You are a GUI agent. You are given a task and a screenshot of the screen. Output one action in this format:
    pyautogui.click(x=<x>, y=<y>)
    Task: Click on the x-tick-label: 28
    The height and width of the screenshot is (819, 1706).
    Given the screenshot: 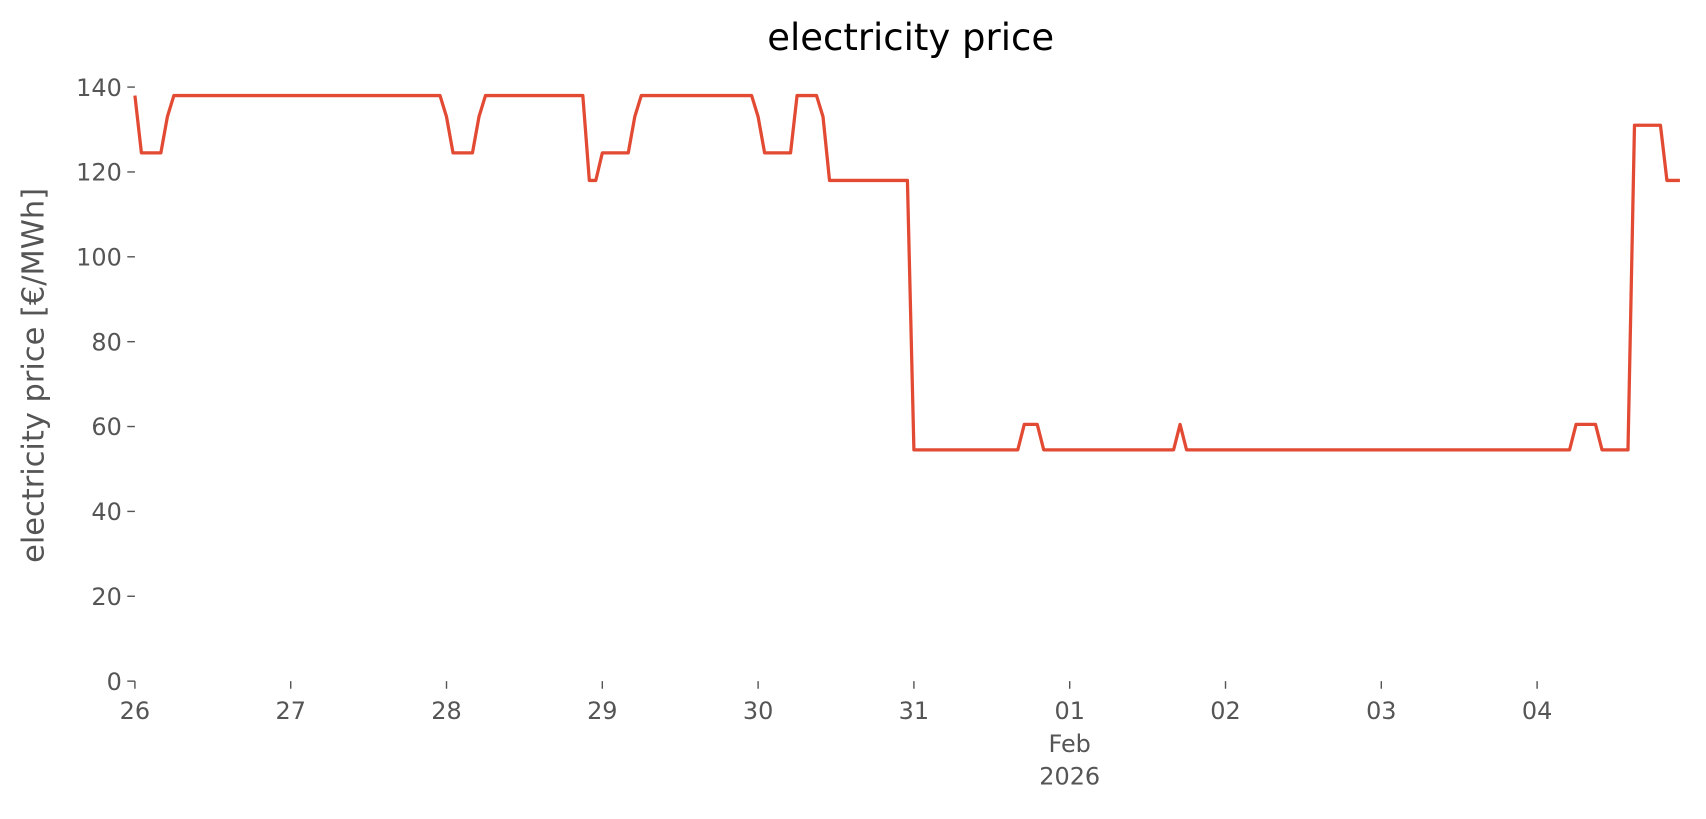 What is the action you would take?
    pyautogui.click(x=446, y=711)
    